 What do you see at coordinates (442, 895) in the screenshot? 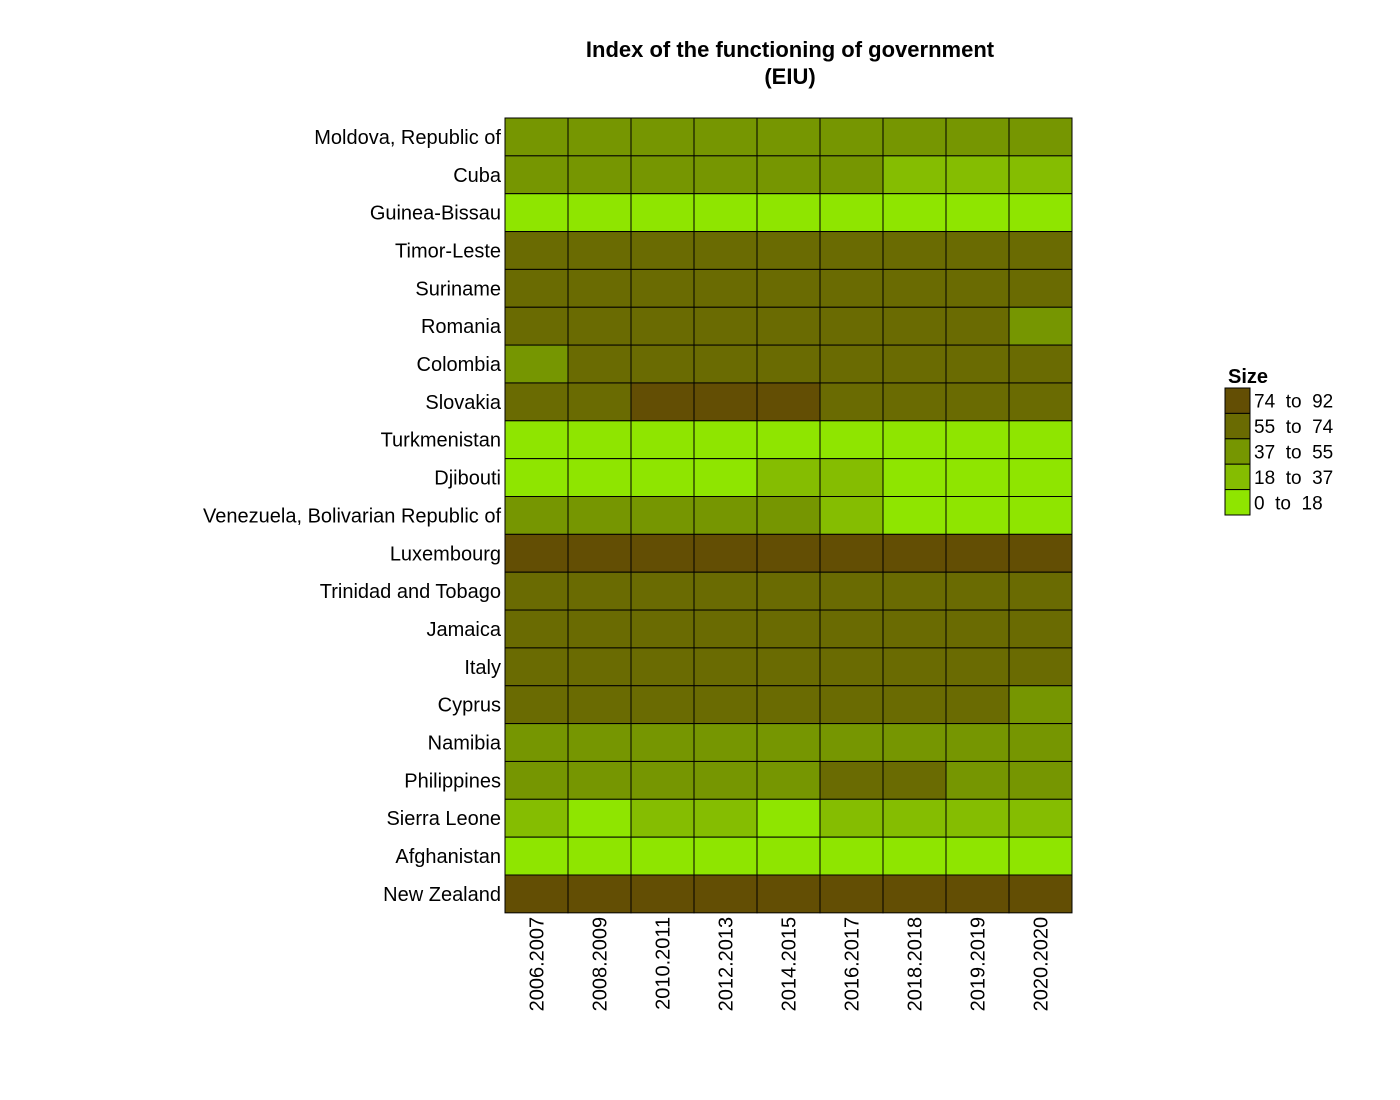
I see `row-label: New Zealand` at bounding box center [442, 895].